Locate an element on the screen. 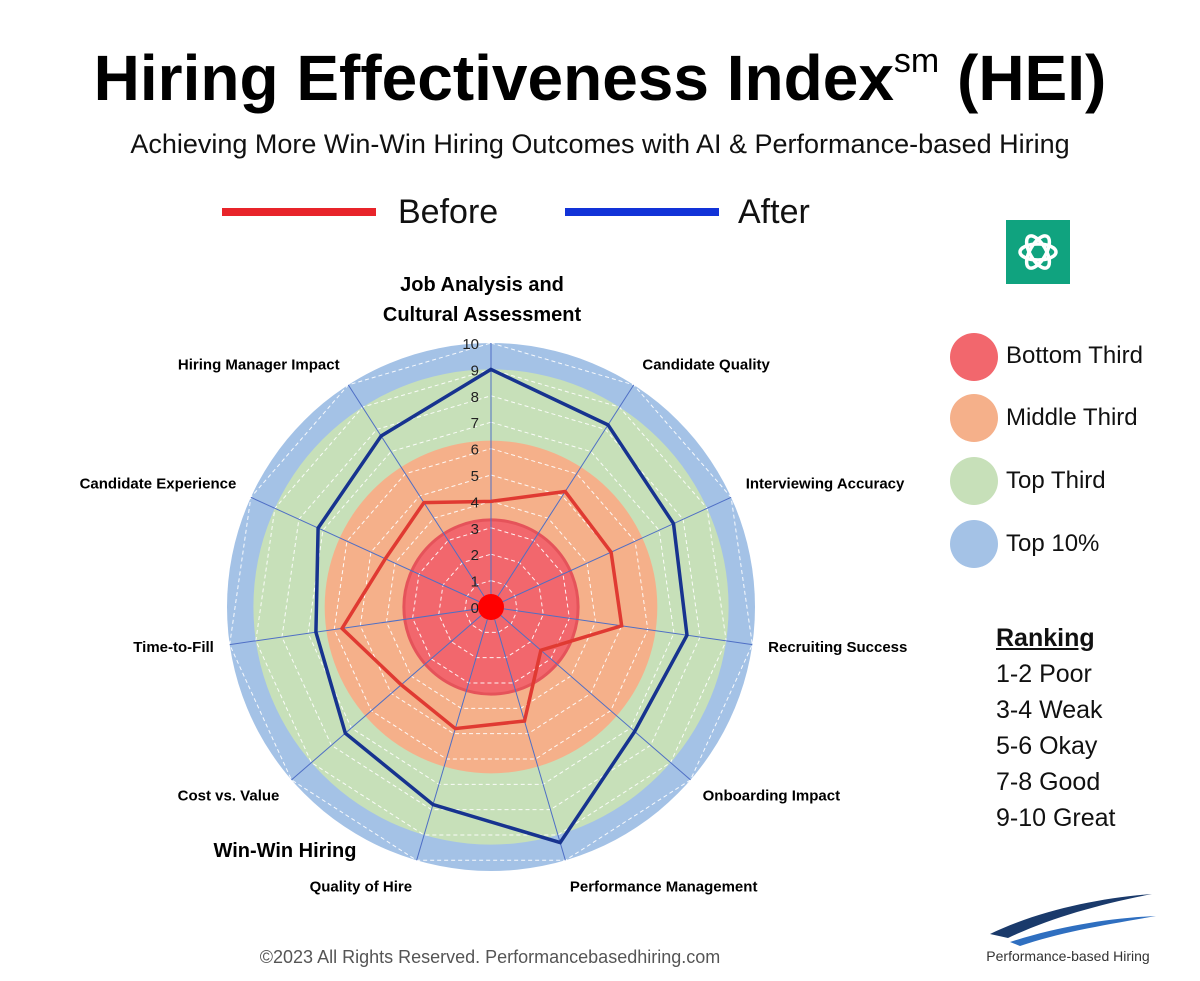 The width and height of the screenshot is (1200, 981). series-before is located at coordinates (481, 610).